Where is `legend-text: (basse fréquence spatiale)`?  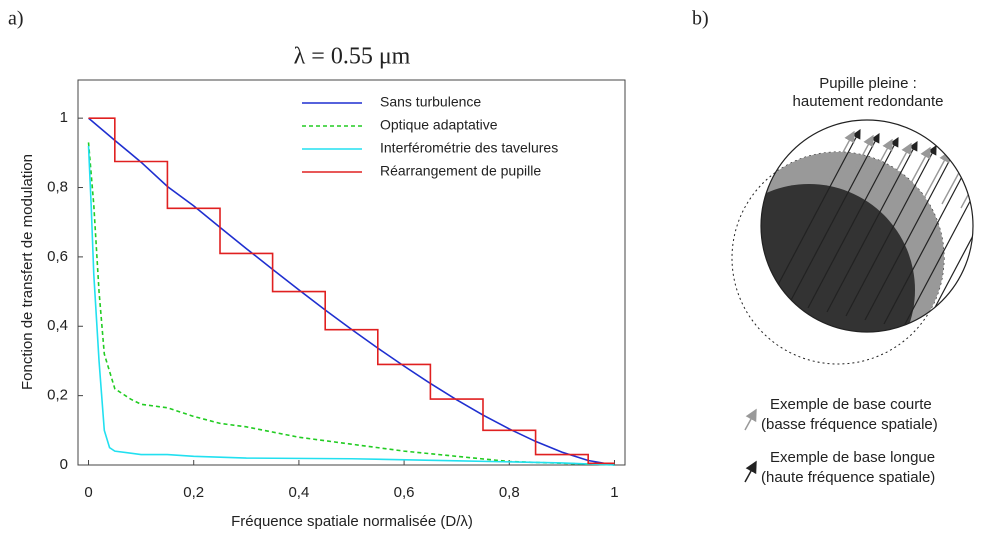
legend-text: (basse fréquence spatiale) is located at coordinates (849, 424).